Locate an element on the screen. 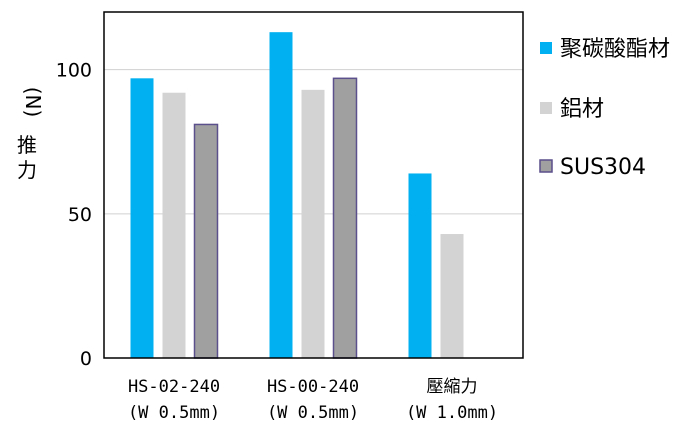  legend-label: SUS304 is located at coordinates (603, 167).